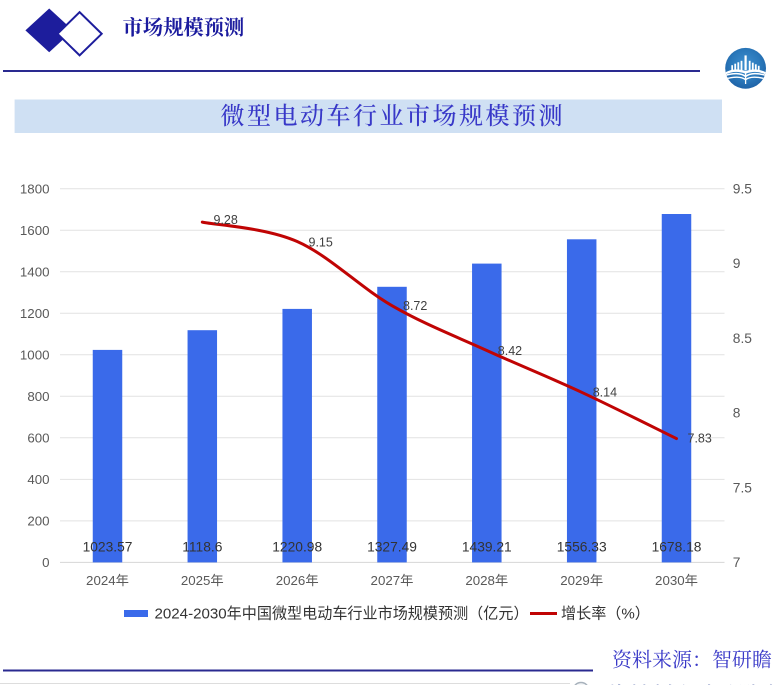 This screenshot has height=685, width=782. Describe the element at coordinates (321, 243) in the screenshot. I see `svg-text: 9.15` at that location.